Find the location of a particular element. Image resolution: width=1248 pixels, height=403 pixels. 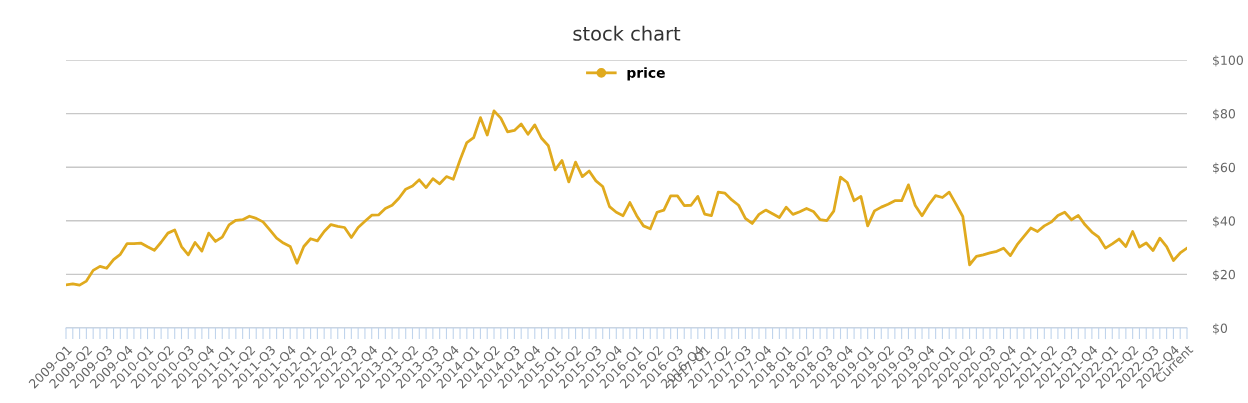

y-tick-label: $60 is located at coordinates (1224, 168).